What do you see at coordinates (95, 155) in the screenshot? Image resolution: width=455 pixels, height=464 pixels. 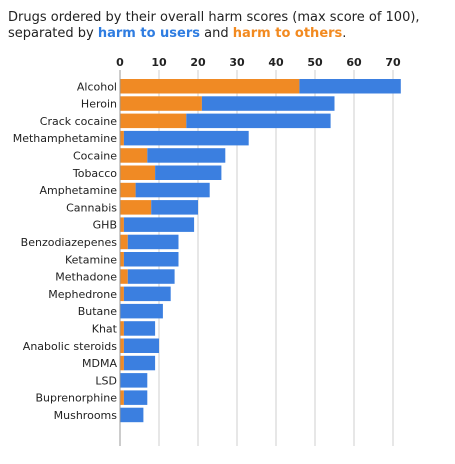 I see `category-label: Cocaine` at bounding box center [95, 155].